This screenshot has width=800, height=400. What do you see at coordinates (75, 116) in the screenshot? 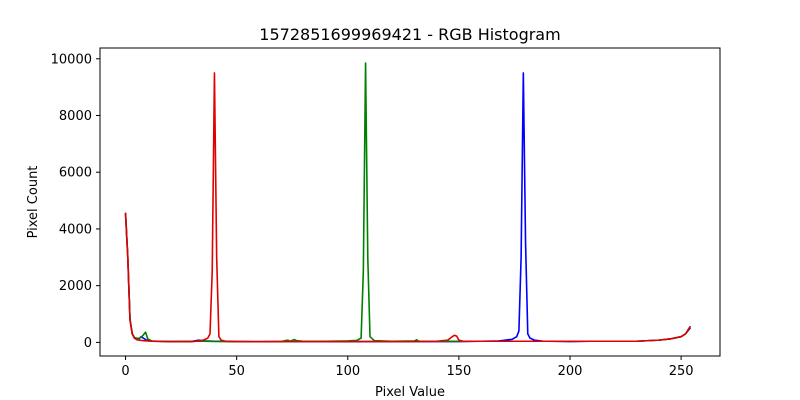
I see `y-tick-label: 8000` at bounding box center [75, 116].